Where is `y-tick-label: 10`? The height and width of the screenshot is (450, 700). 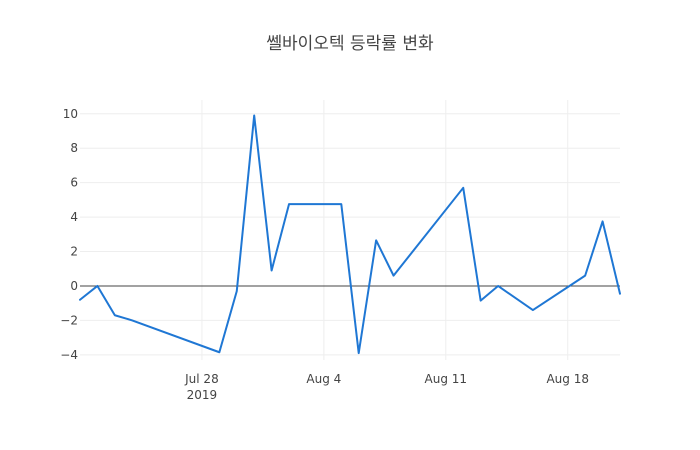 y-tick-label: 10 is located at coordinates (70, 114).